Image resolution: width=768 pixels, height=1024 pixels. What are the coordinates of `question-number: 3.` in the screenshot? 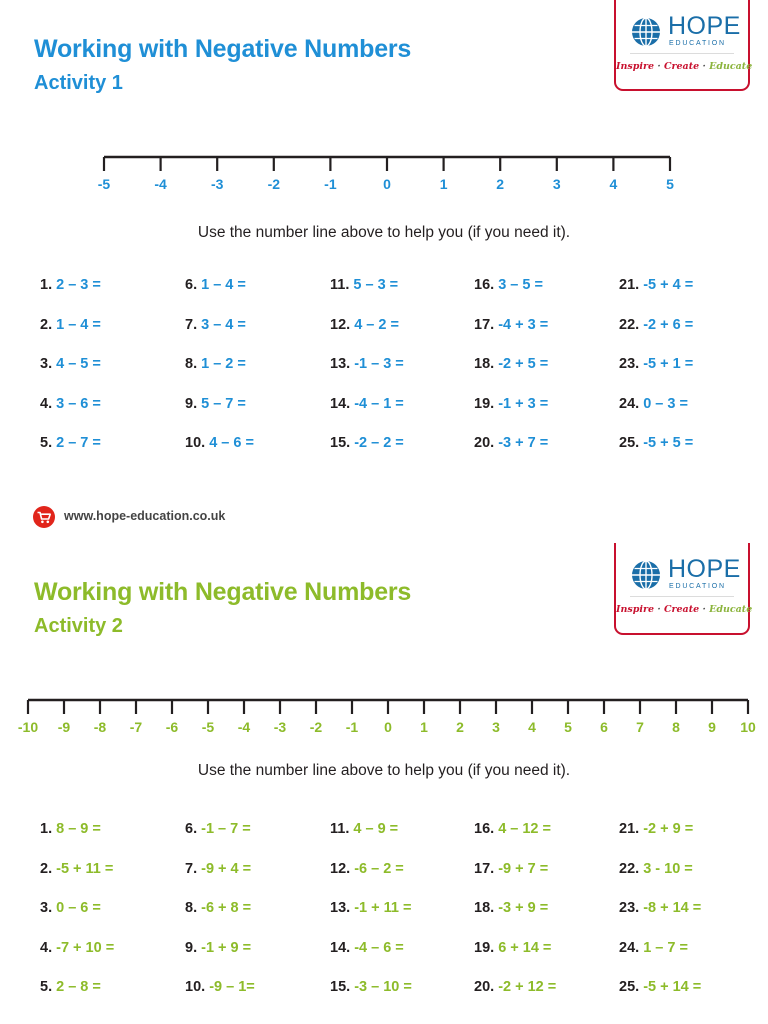 It's located at (48, 908).